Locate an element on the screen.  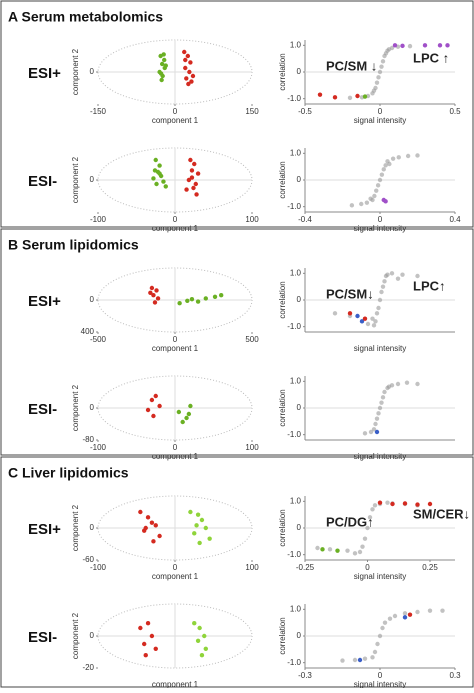
annotation: LPC ↑ is located at coordinates (431, 58).